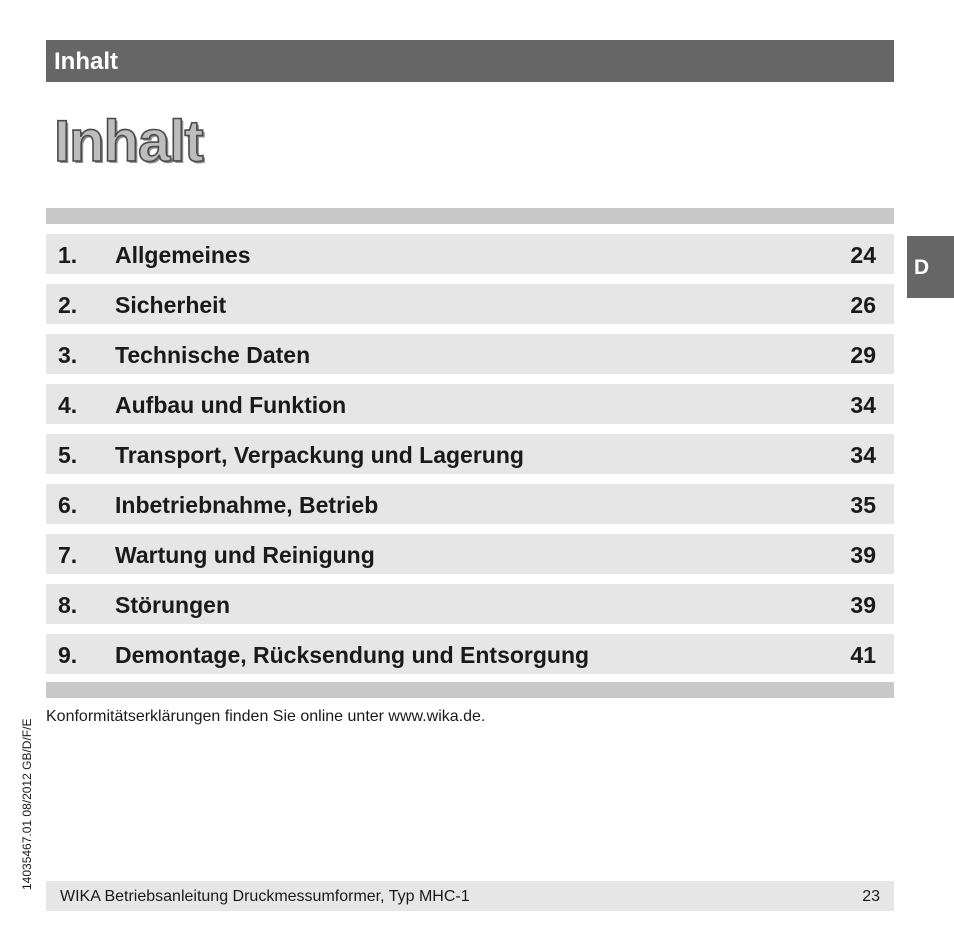 The image size is (954, 941). Describe the element at coordinates (171, 305) in the screenshot. I see `toc-entry-title: Sicherheit` at that location.